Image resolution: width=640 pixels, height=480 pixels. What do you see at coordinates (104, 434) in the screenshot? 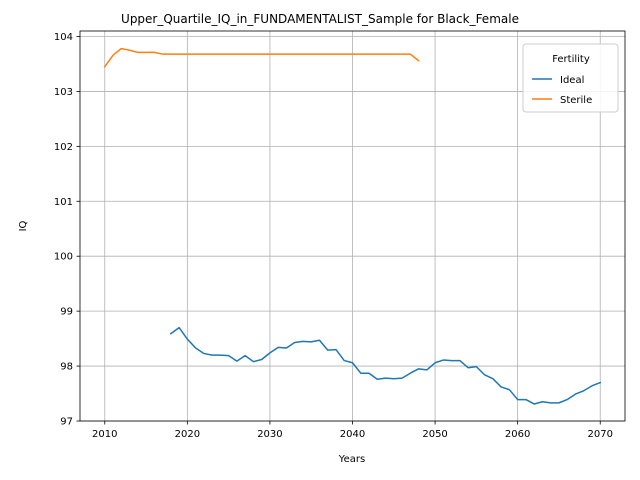
I see `x-tick-label: 2010` at bounding box center [104, 434].